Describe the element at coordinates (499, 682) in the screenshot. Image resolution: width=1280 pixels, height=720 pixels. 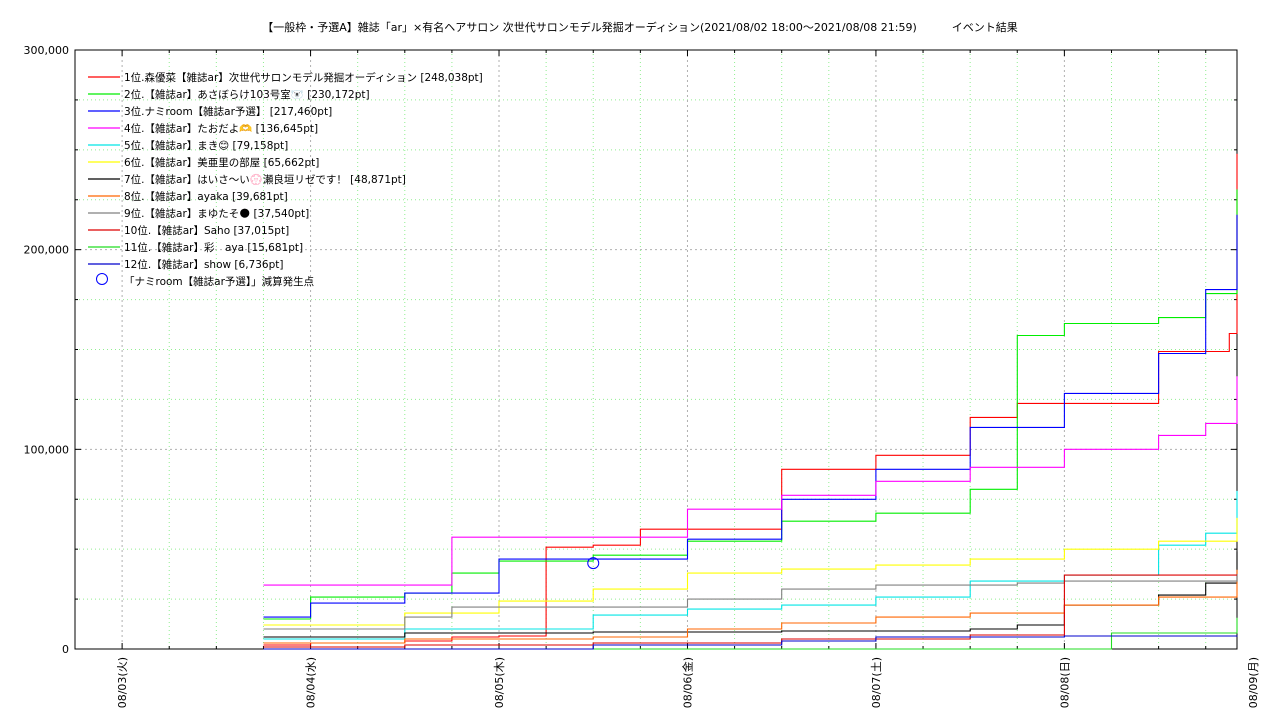
I see `x-tick-label: 08/05(木)` at that location.